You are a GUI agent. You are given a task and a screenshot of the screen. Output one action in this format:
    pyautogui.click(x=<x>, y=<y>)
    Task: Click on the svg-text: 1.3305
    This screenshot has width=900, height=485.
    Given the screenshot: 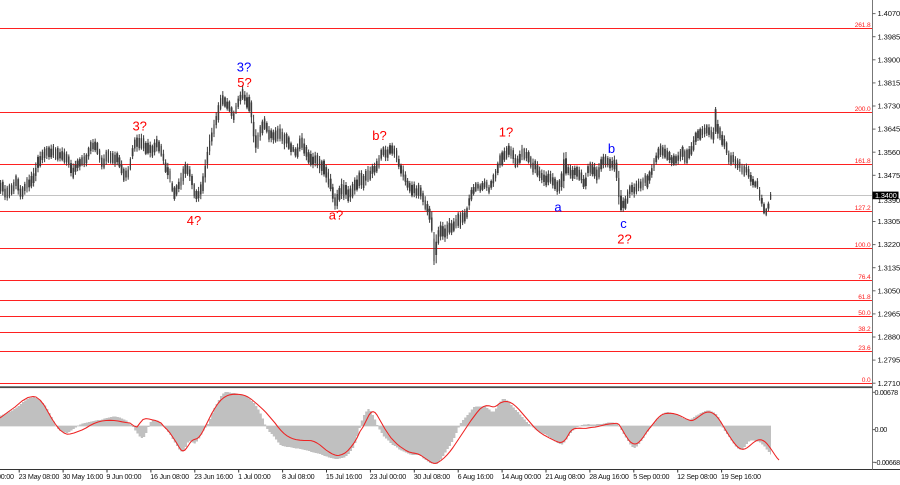 What is the action you would take?
    pyautogui.click(x=889, y=221)
    